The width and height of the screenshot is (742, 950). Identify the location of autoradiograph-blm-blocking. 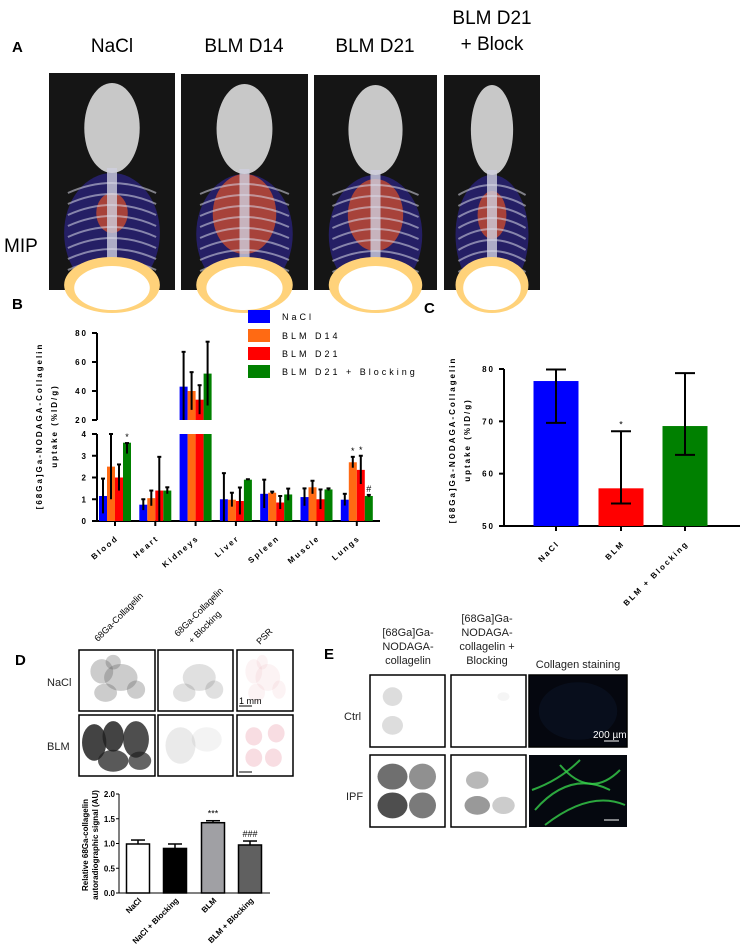
(195, 745).